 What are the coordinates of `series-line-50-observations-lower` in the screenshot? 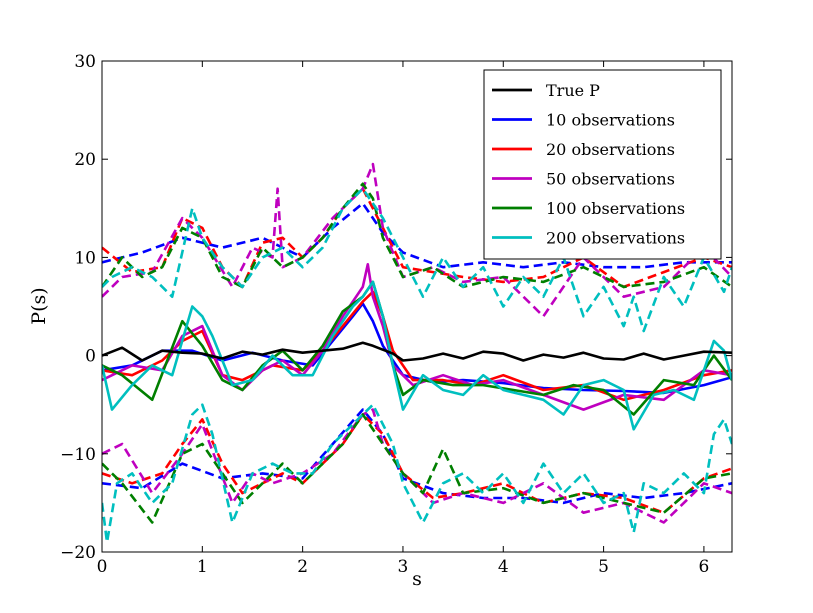 It's located at (417, 466).